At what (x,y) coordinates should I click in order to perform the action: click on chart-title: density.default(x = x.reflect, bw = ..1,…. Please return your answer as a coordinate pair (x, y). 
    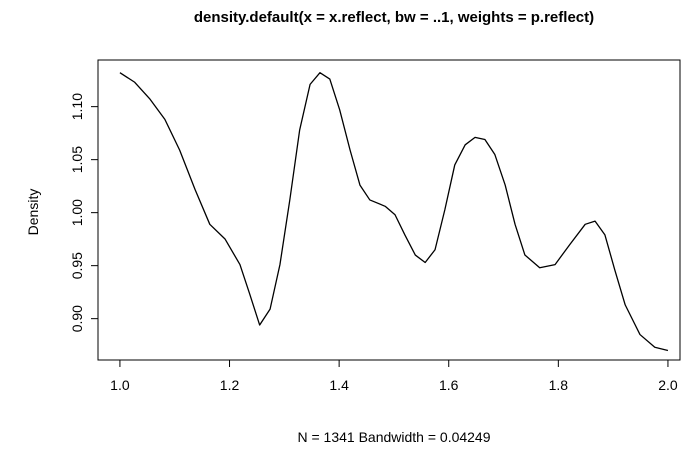
    Looking at the image, I should click on (394, 17).